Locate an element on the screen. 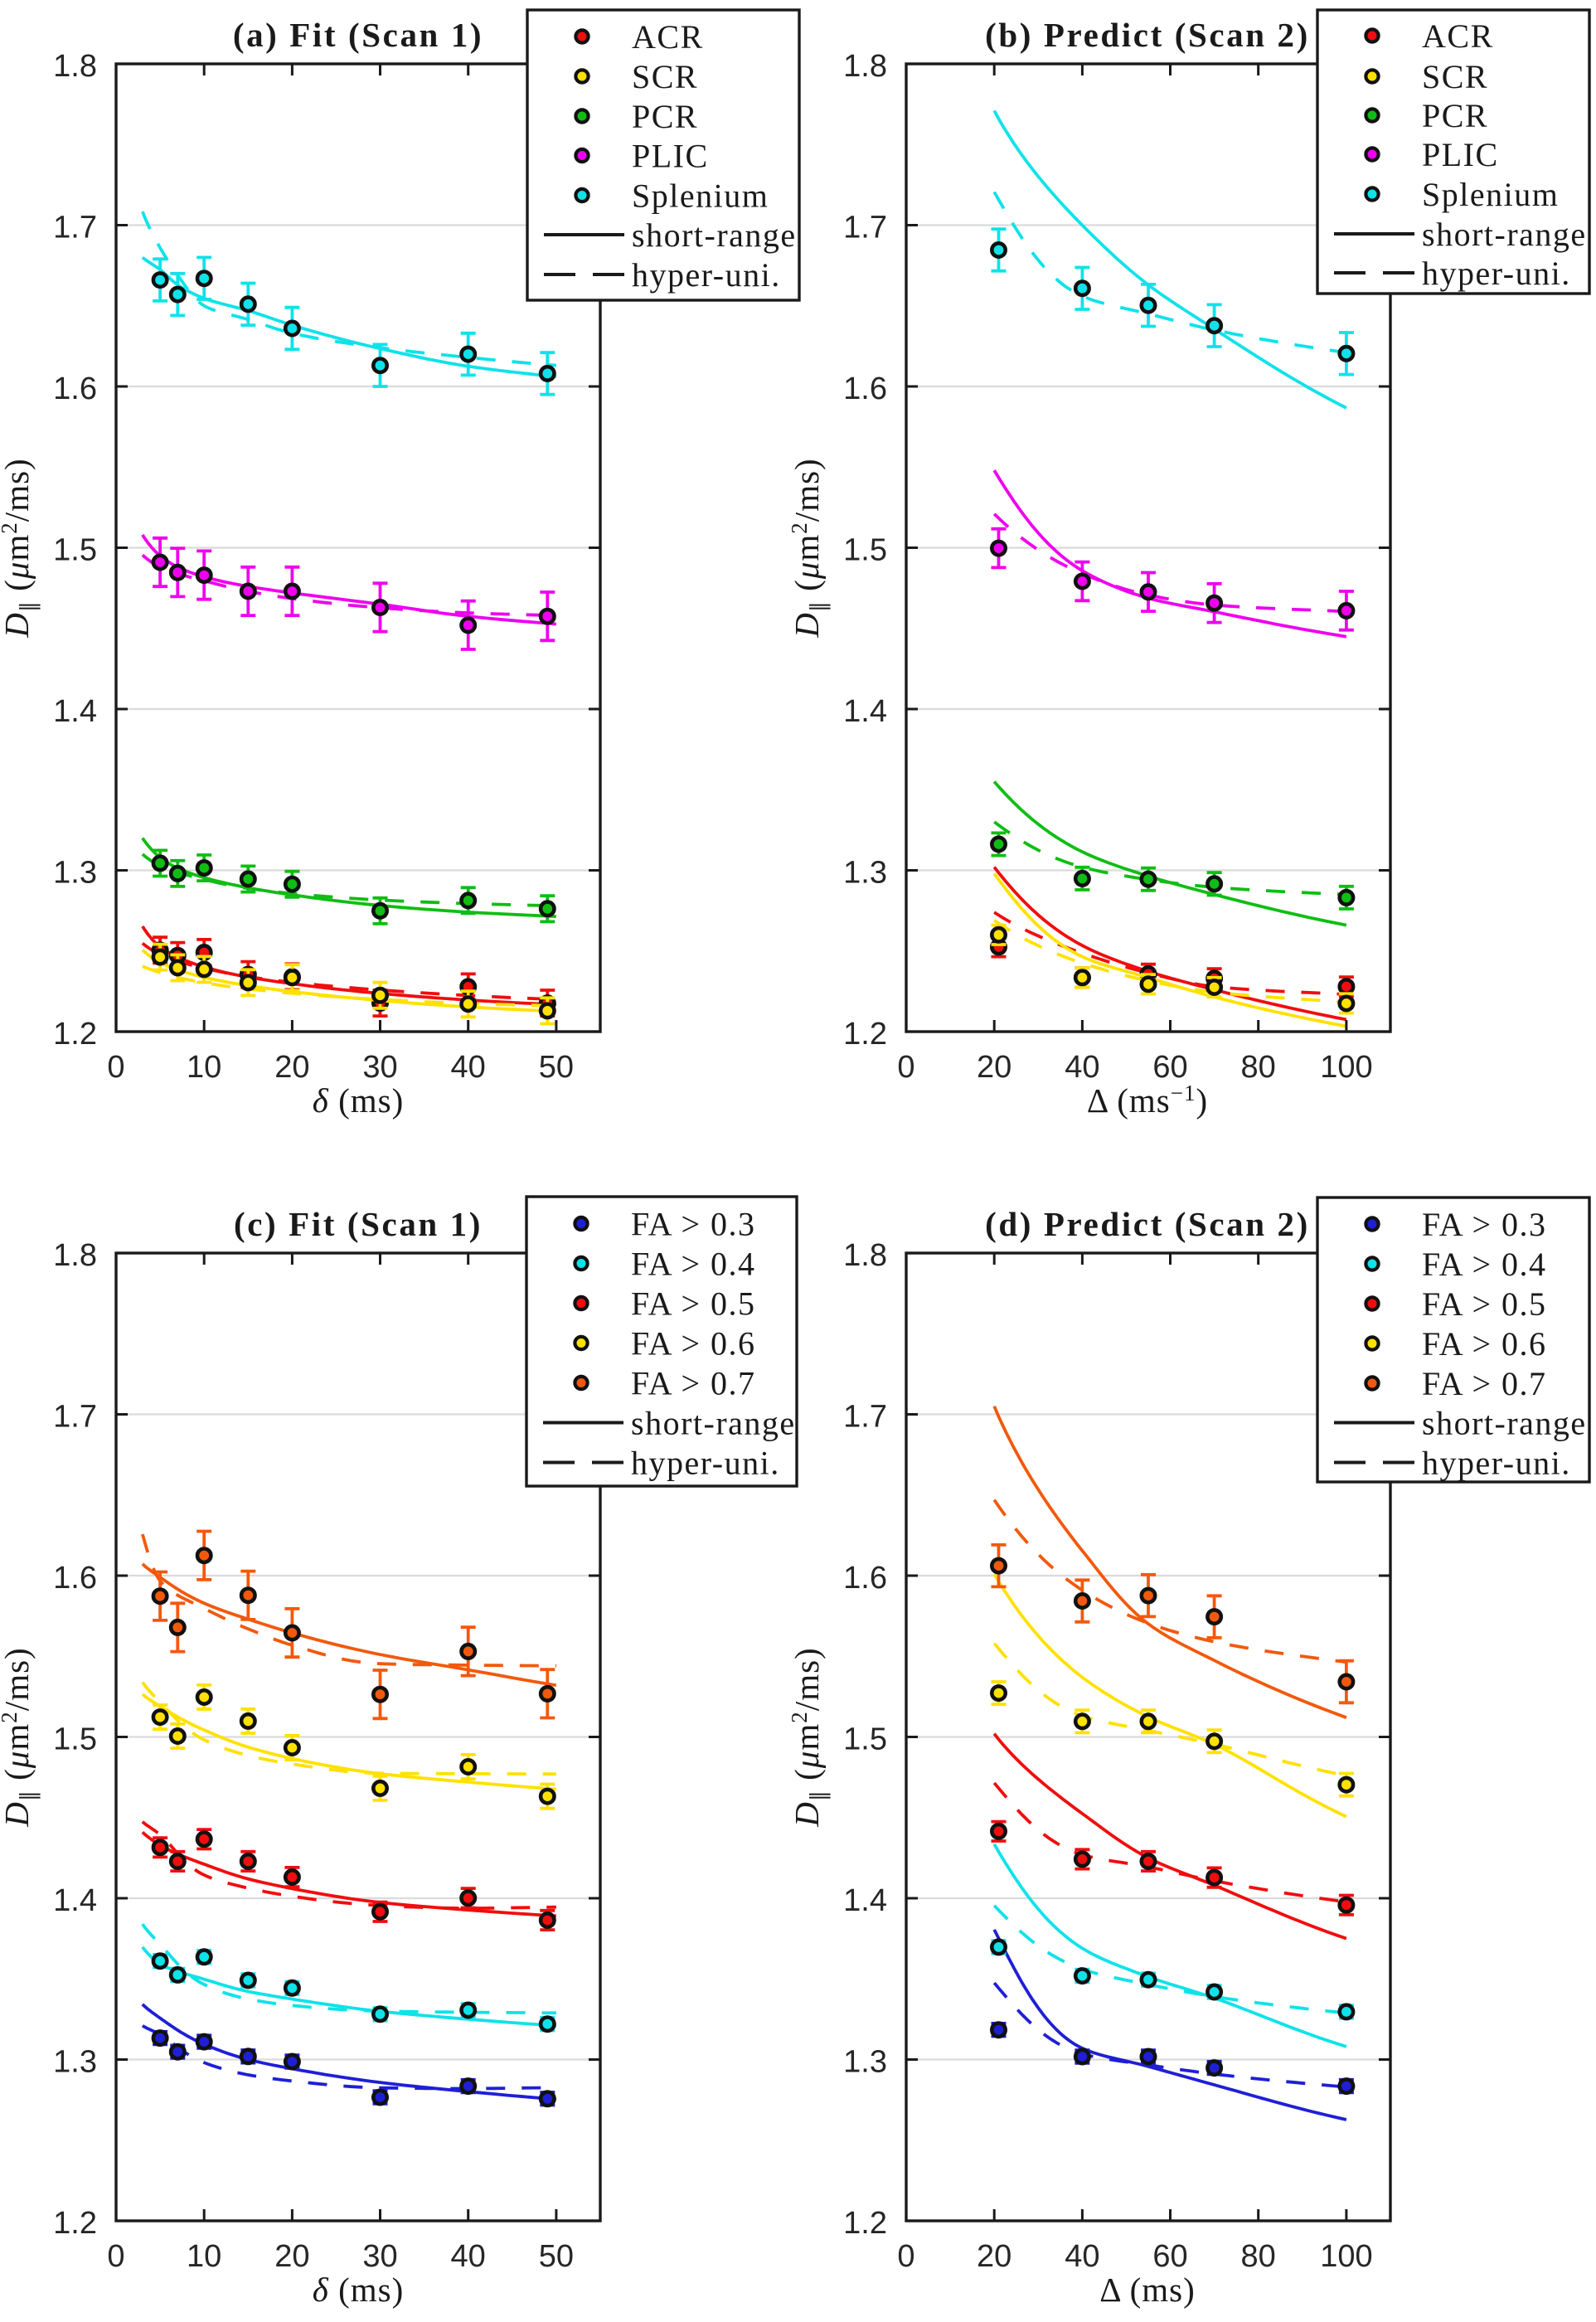  svg-text: Δ (ms) is located at coordinates (1147, 2290).